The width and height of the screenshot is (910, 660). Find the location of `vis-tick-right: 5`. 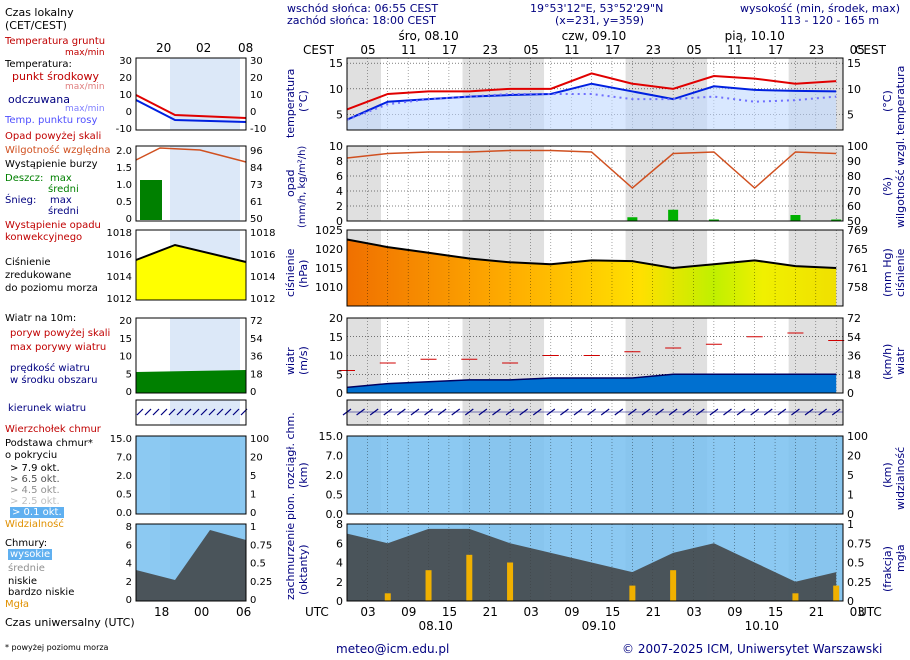

vis-tick-right: 5 is located at coordinates (850, 475).